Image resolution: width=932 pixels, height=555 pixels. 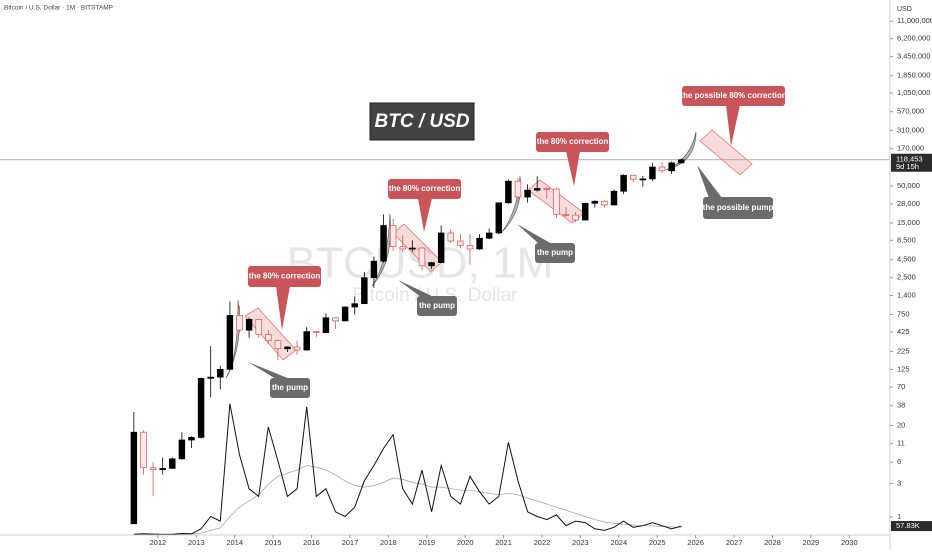 I want to click on y-tick-label: 750, so click(x=903, y=314).